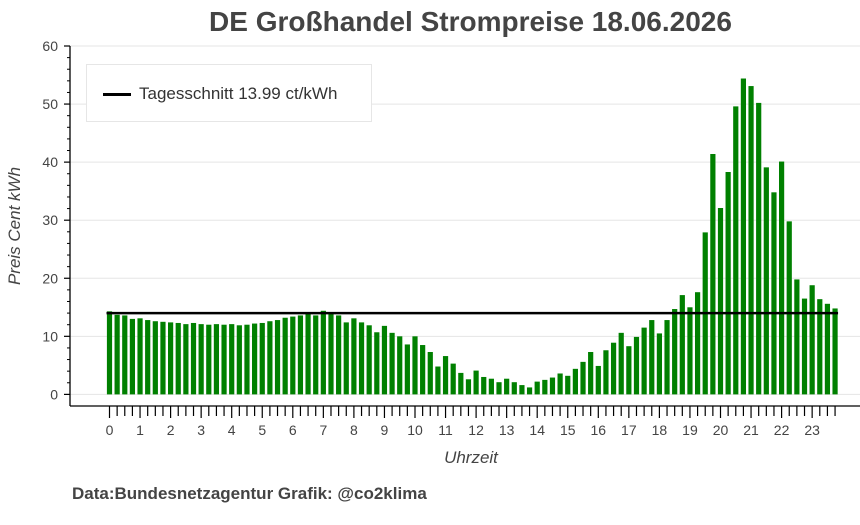 This screenshot has height=525, width=860. I want to click on source-credit: Data:Bundesnetzagentur Grafik: @co2klima, so click(249, 493).